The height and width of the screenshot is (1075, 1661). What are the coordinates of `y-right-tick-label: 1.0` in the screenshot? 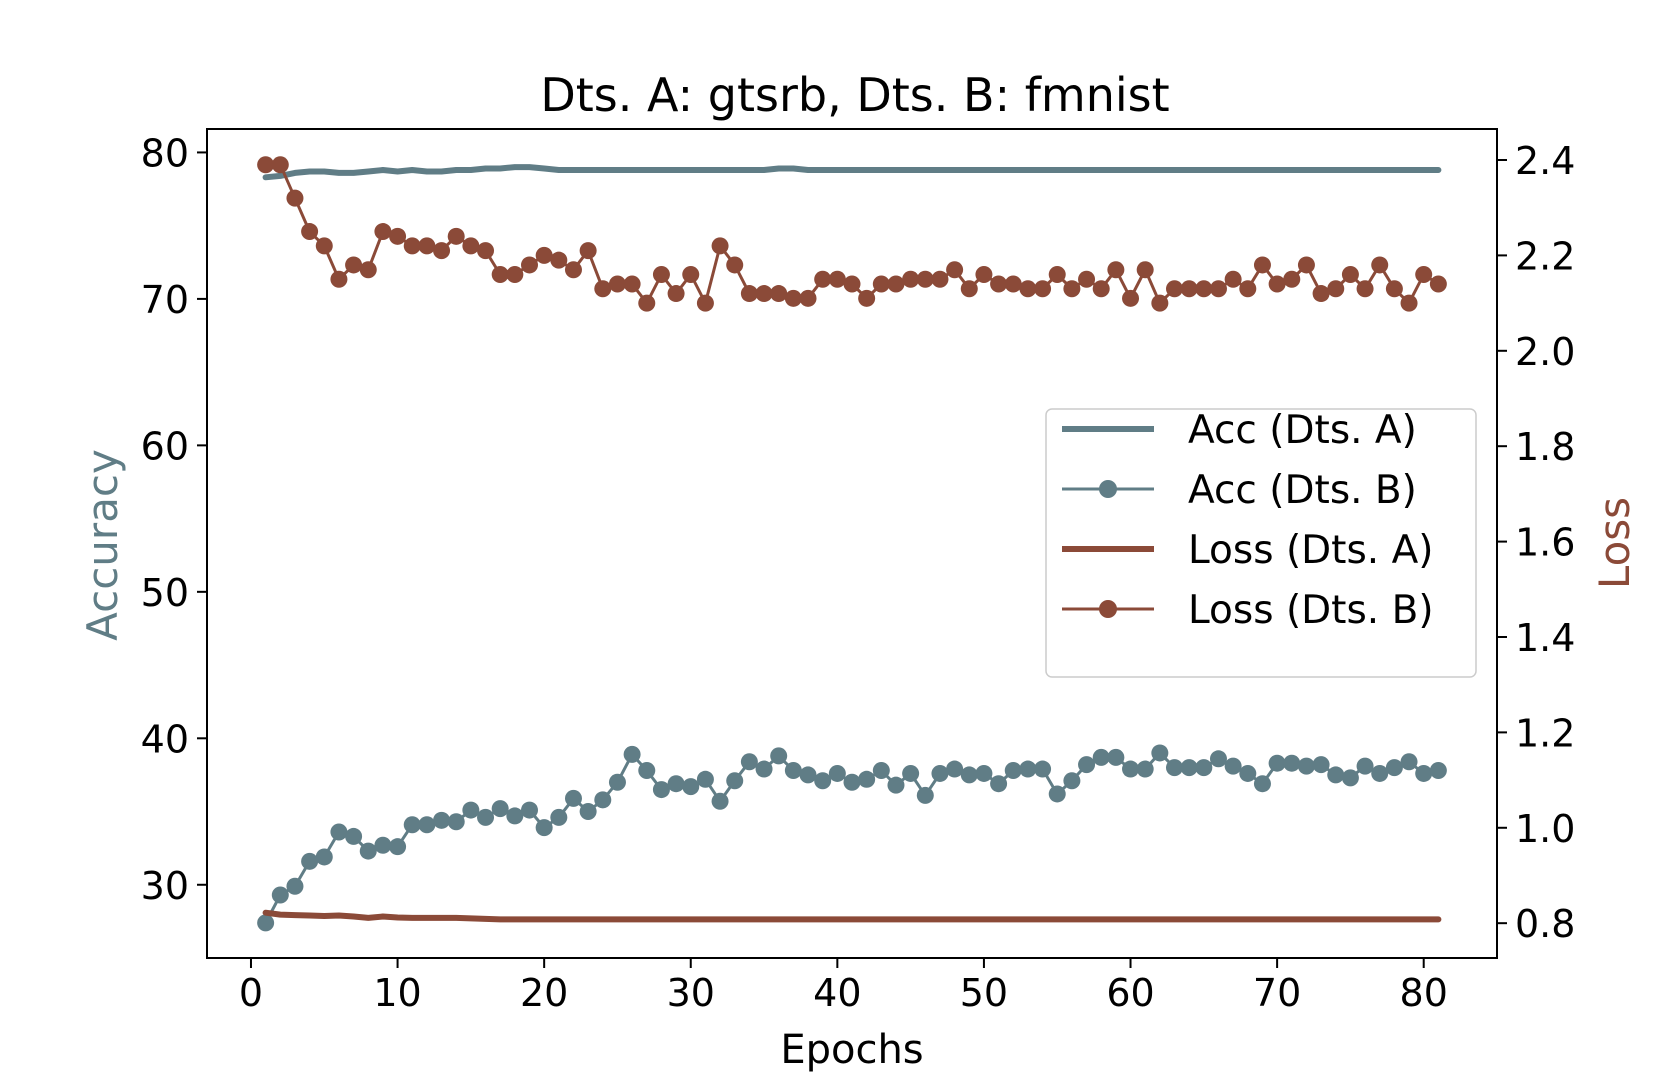 It's located at (1545, 829).